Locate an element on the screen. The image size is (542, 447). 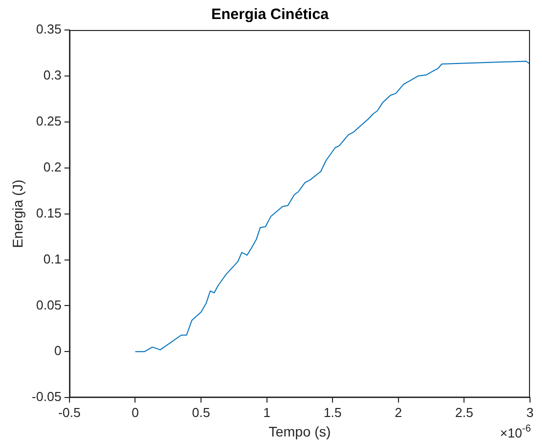
y-tick-label: 0.25 is located at coordinates (49, 120).